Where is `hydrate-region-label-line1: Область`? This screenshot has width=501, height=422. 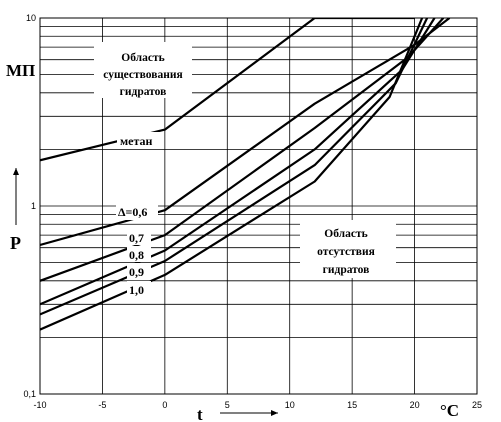 hydrate-region-label-line1: Область is located at coordinates (142, 58).